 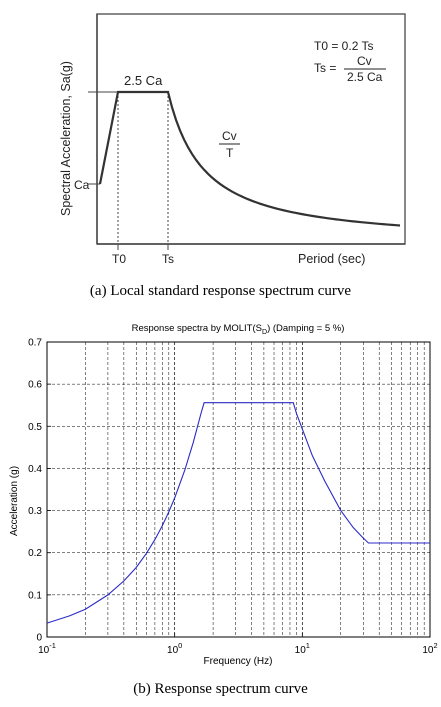 I want to click on chart-a-eq2-num: Cv, so click(x=364, y=61).